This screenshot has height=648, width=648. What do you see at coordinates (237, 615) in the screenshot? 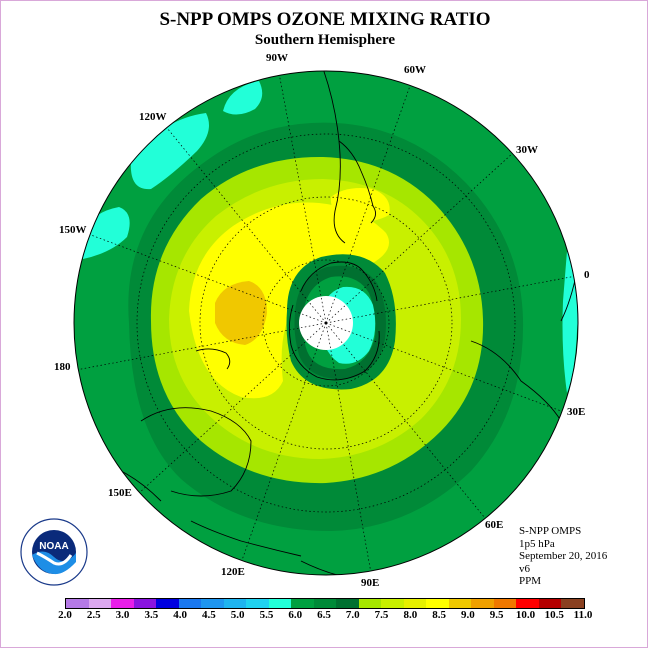
I see `colorbar-tick-label: 5.0` at bounding box center [237, 615].